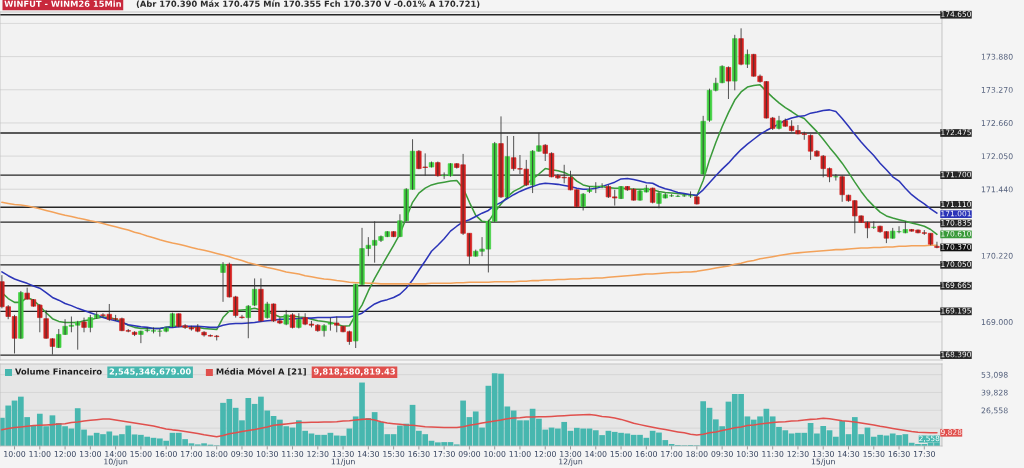 Image resolution: width=1024 pixels, height=468 pixels. What do you see at coordinates (150, 372) in the screenshot?
I see `annotation: 2,545,346,679.00` at bounding box center [150, 372].